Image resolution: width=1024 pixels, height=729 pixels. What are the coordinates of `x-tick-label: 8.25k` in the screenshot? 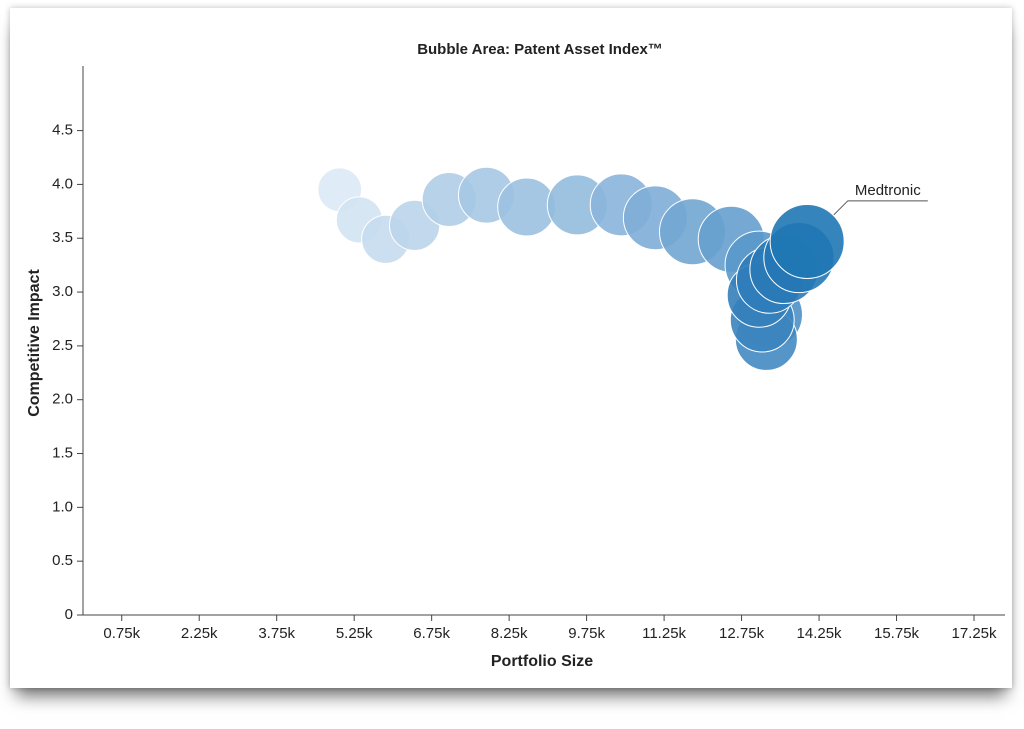 It's located at (509, 633).